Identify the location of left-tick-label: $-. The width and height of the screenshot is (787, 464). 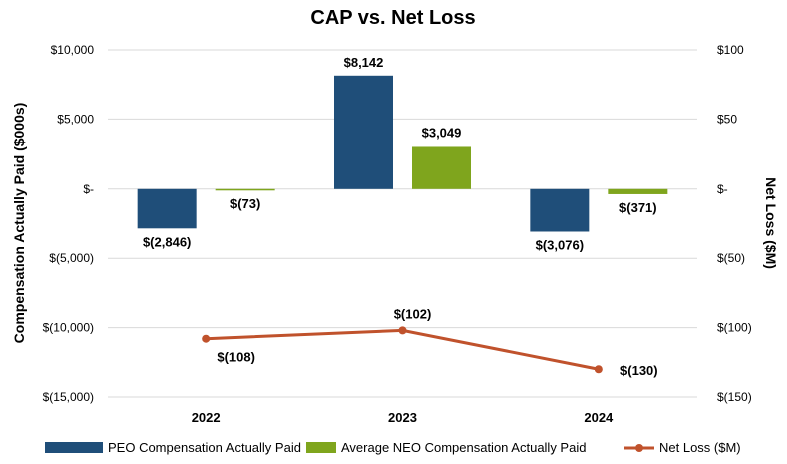
(88, 189).